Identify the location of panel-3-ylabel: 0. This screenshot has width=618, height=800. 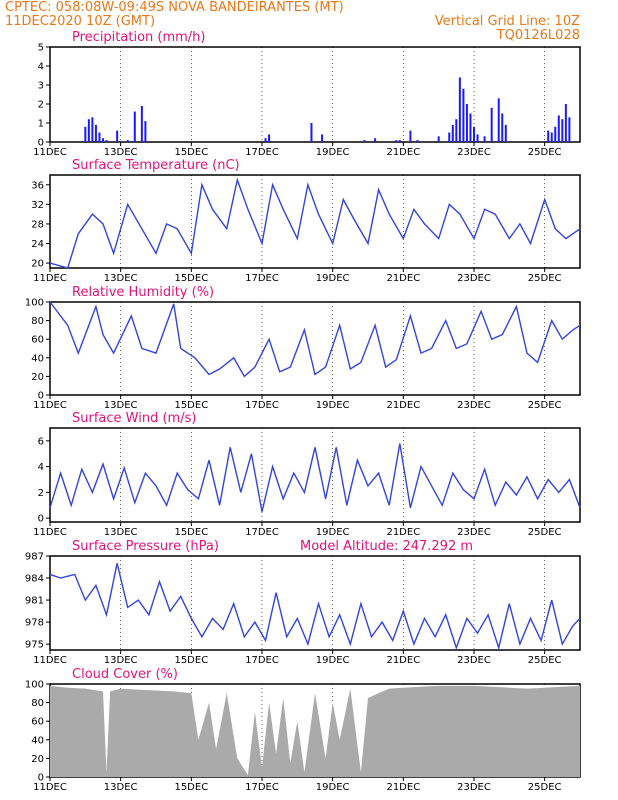
(41, 396).